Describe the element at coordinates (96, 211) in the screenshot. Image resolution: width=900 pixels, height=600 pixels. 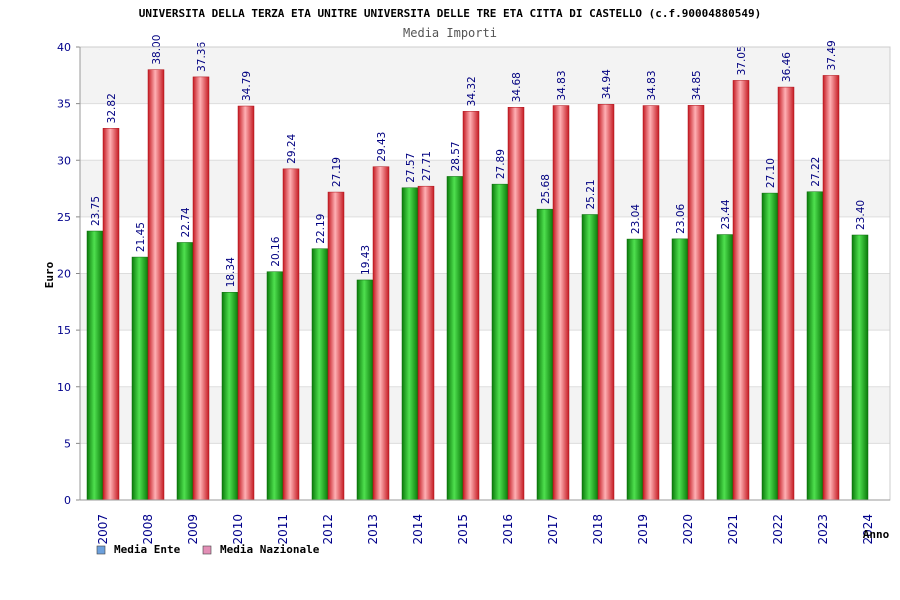
I see `value-label: 23.75` at that location.